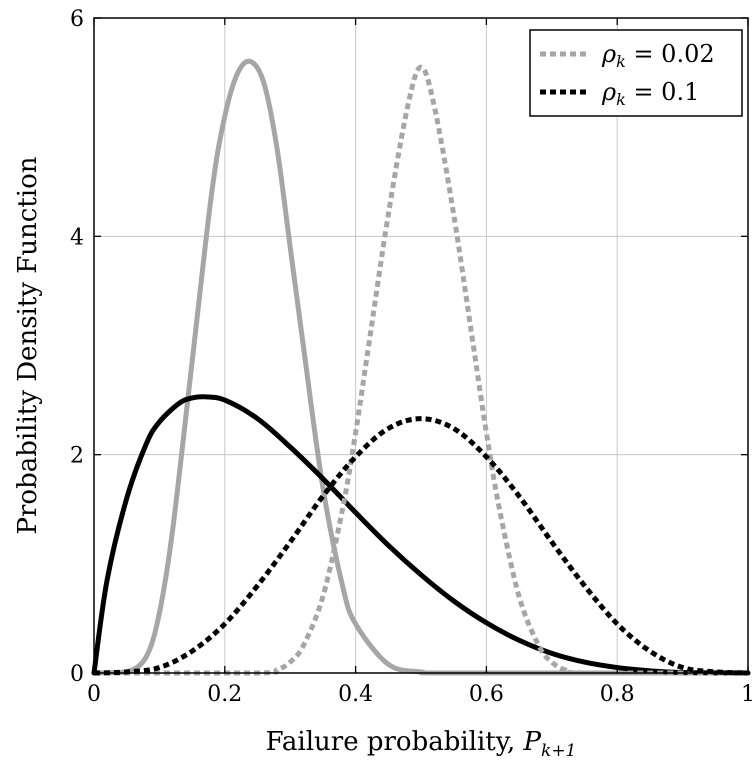 Image resolution: width=753 pixels, height=760 pixels. What do you see at coordinates (224, 694) in the screenshot?
I see `x-tick-label: 0.2` at bounding box center [224, 694].